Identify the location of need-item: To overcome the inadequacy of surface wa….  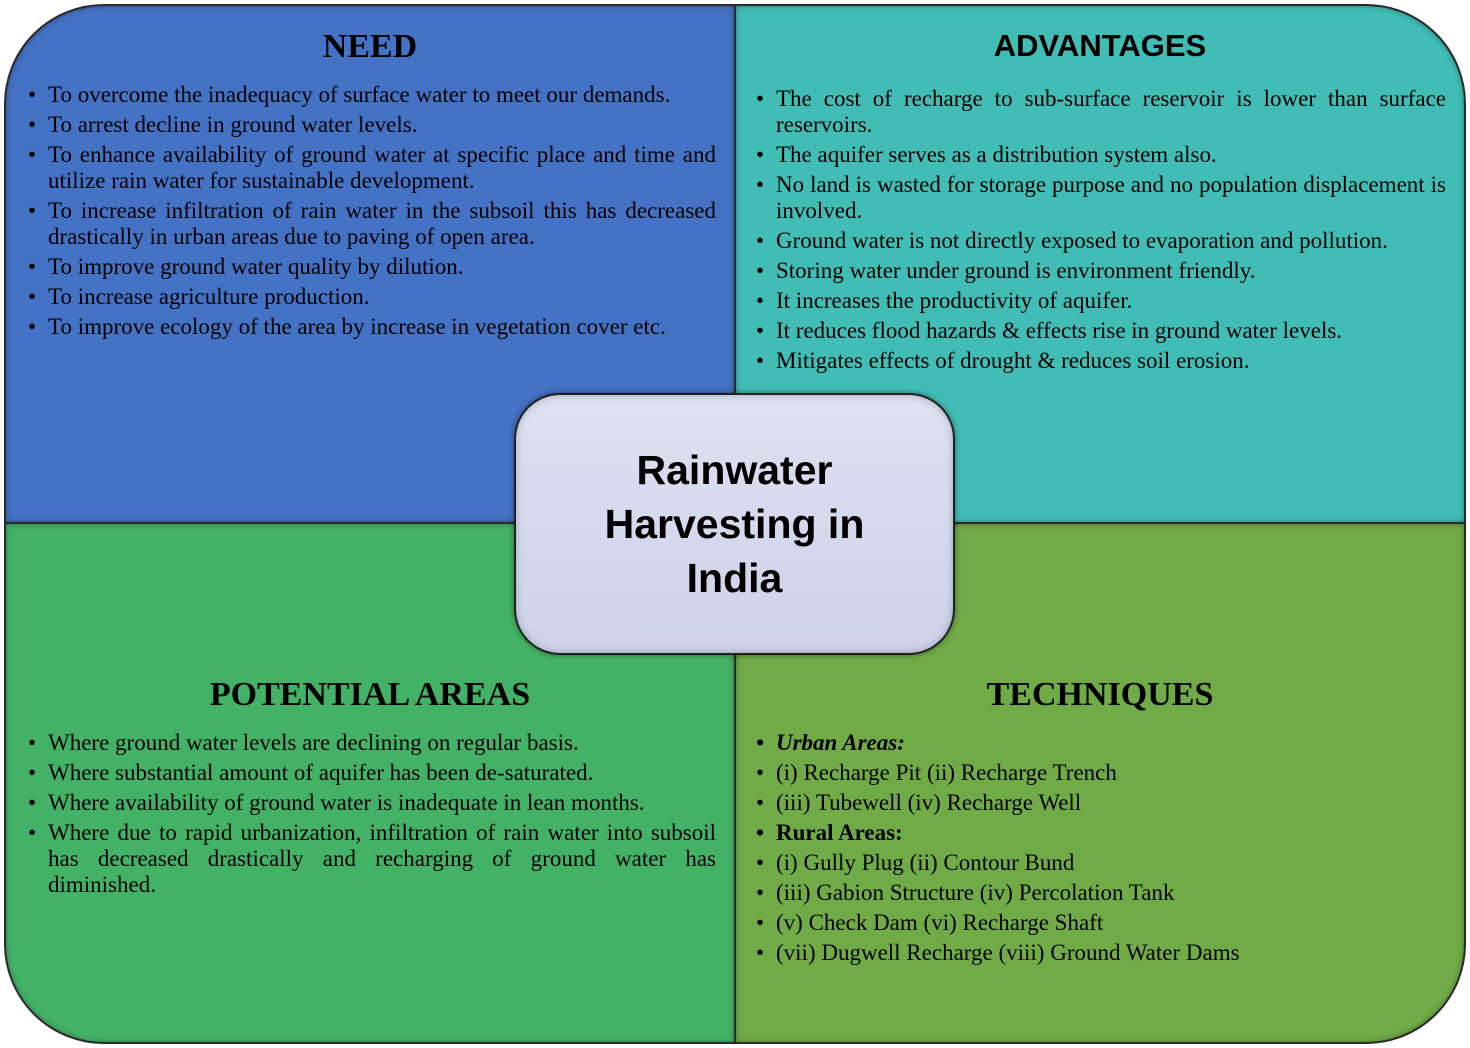
(372, 95).